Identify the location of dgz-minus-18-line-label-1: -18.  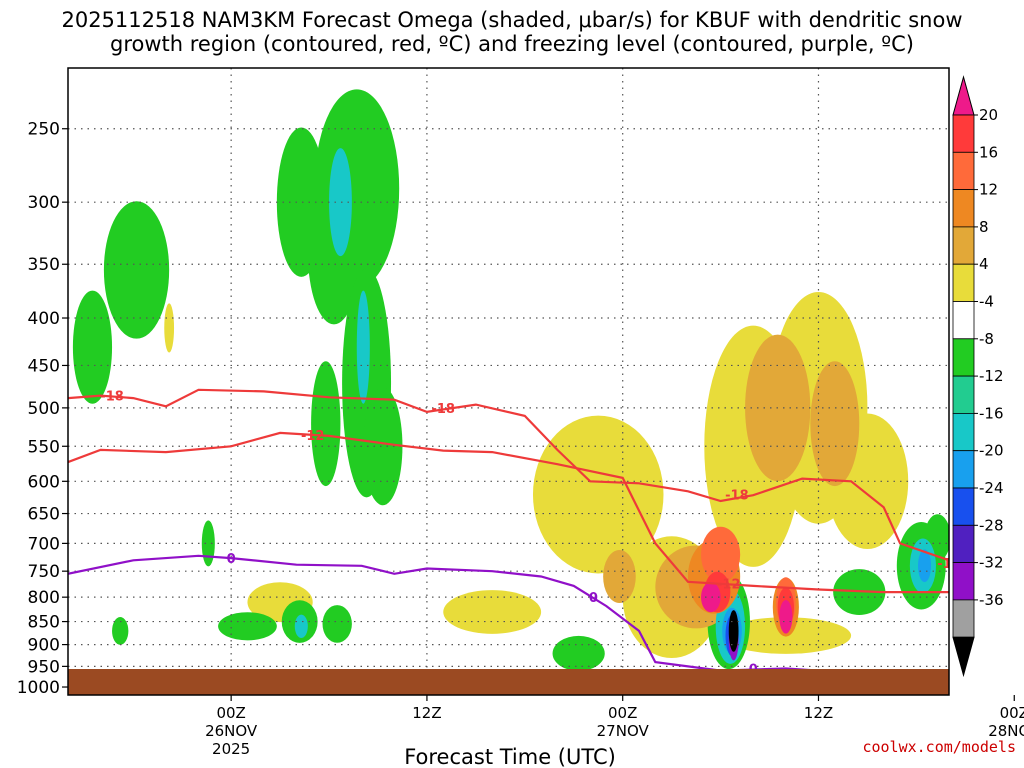
(443, 409).